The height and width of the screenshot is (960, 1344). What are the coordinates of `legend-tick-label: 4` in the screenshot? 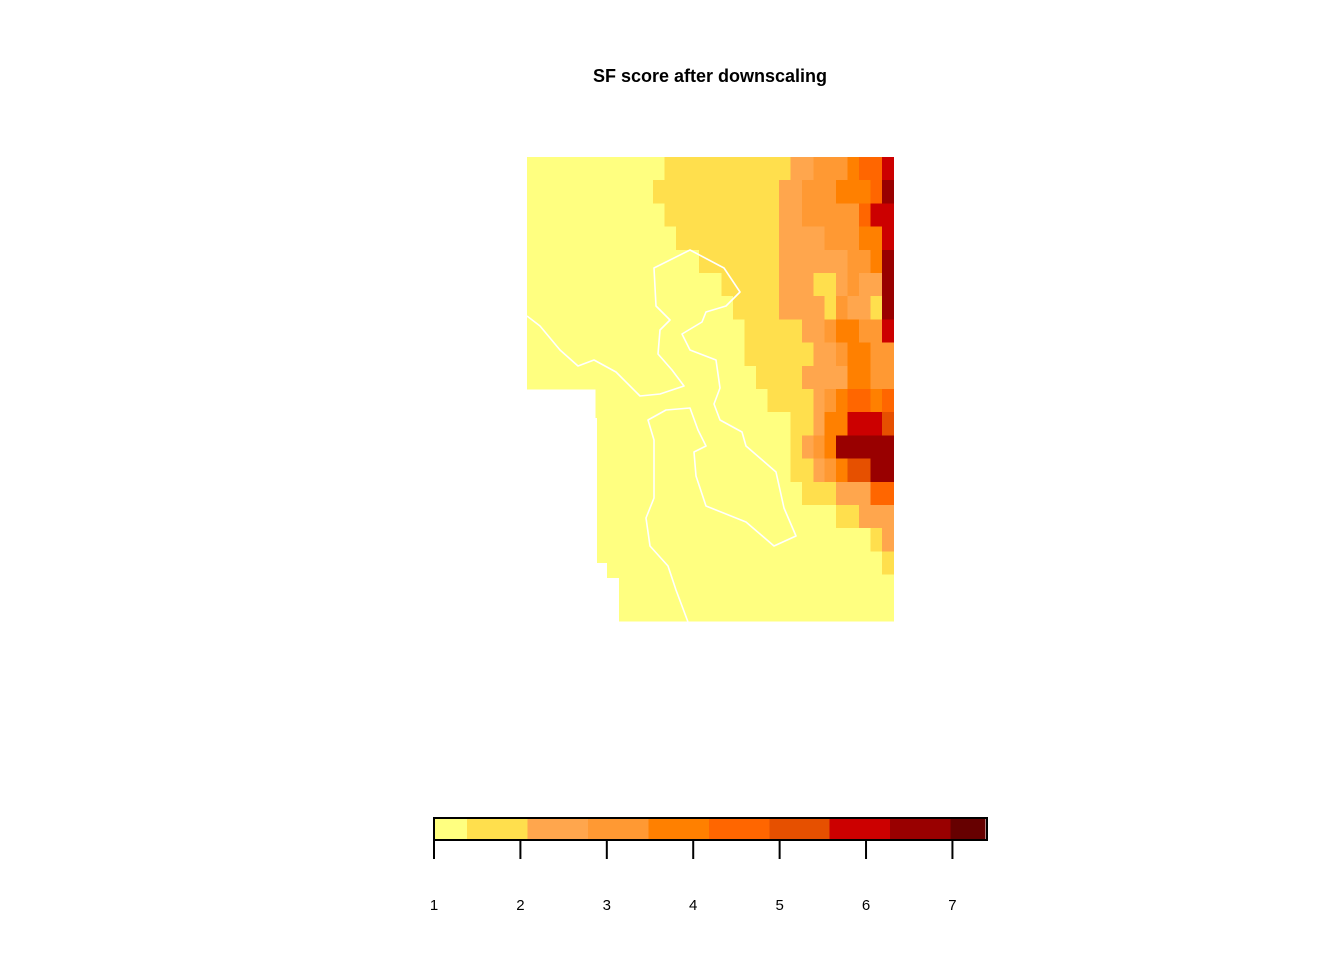 It's located at (693, 905).